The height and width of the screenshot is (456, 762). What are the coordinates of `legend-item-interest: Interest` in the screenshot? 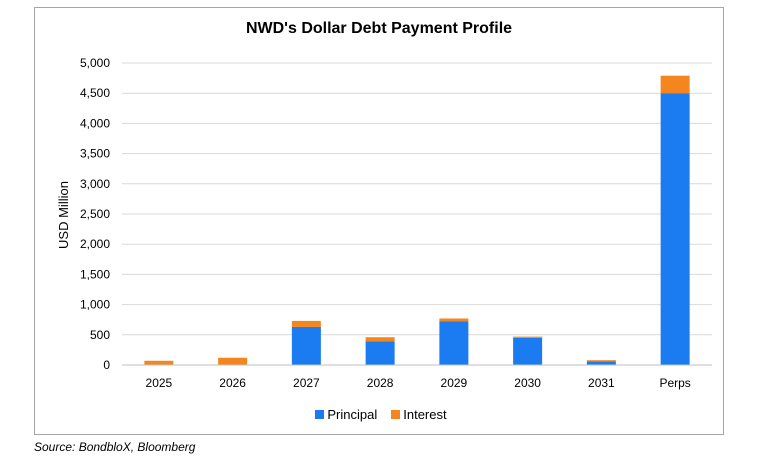 It's located at (419, 414).